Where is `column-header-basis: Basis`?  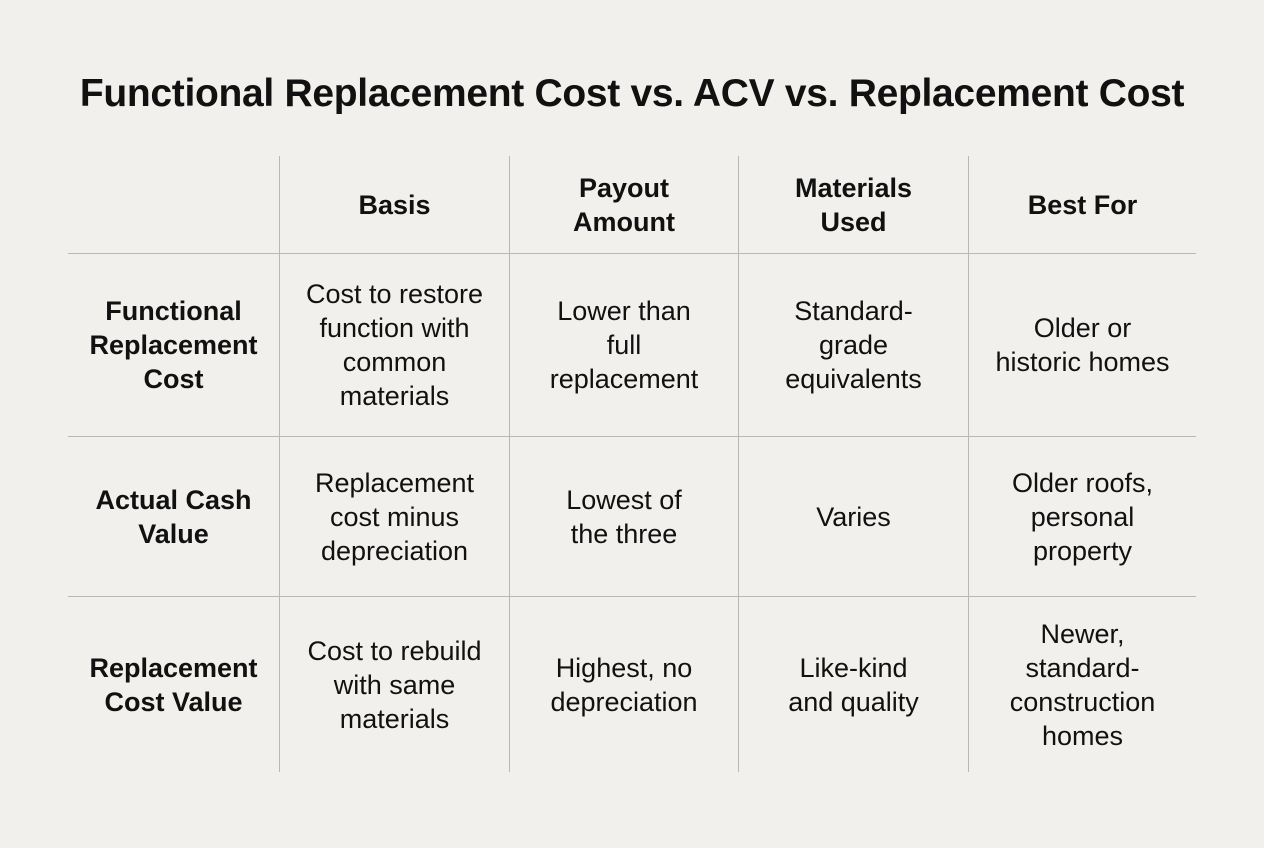 column-header-basis: Basis is located at coordinates (394, 204).